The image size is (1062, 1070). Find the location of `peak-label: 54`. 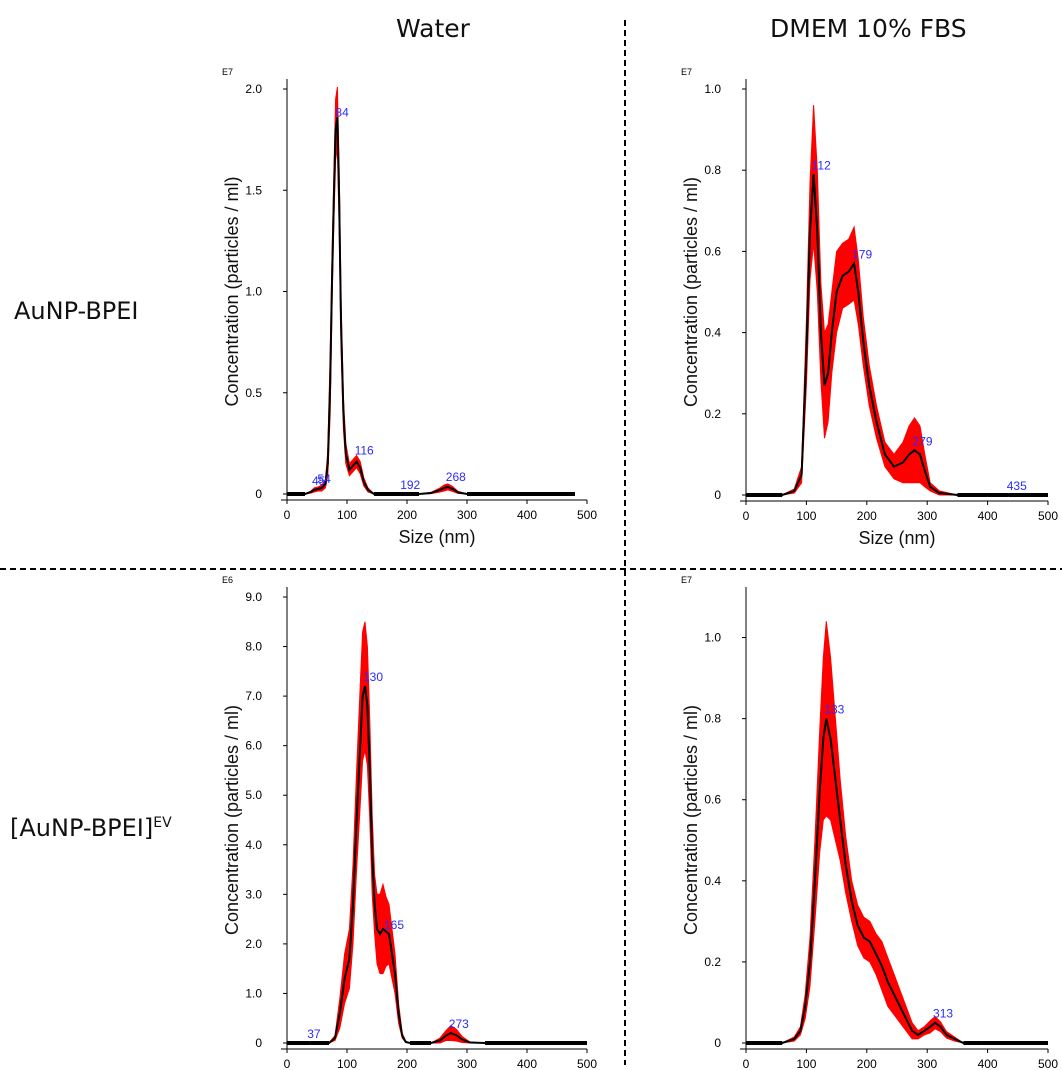

peak-label: 54 is located at coordinates (324, 479).